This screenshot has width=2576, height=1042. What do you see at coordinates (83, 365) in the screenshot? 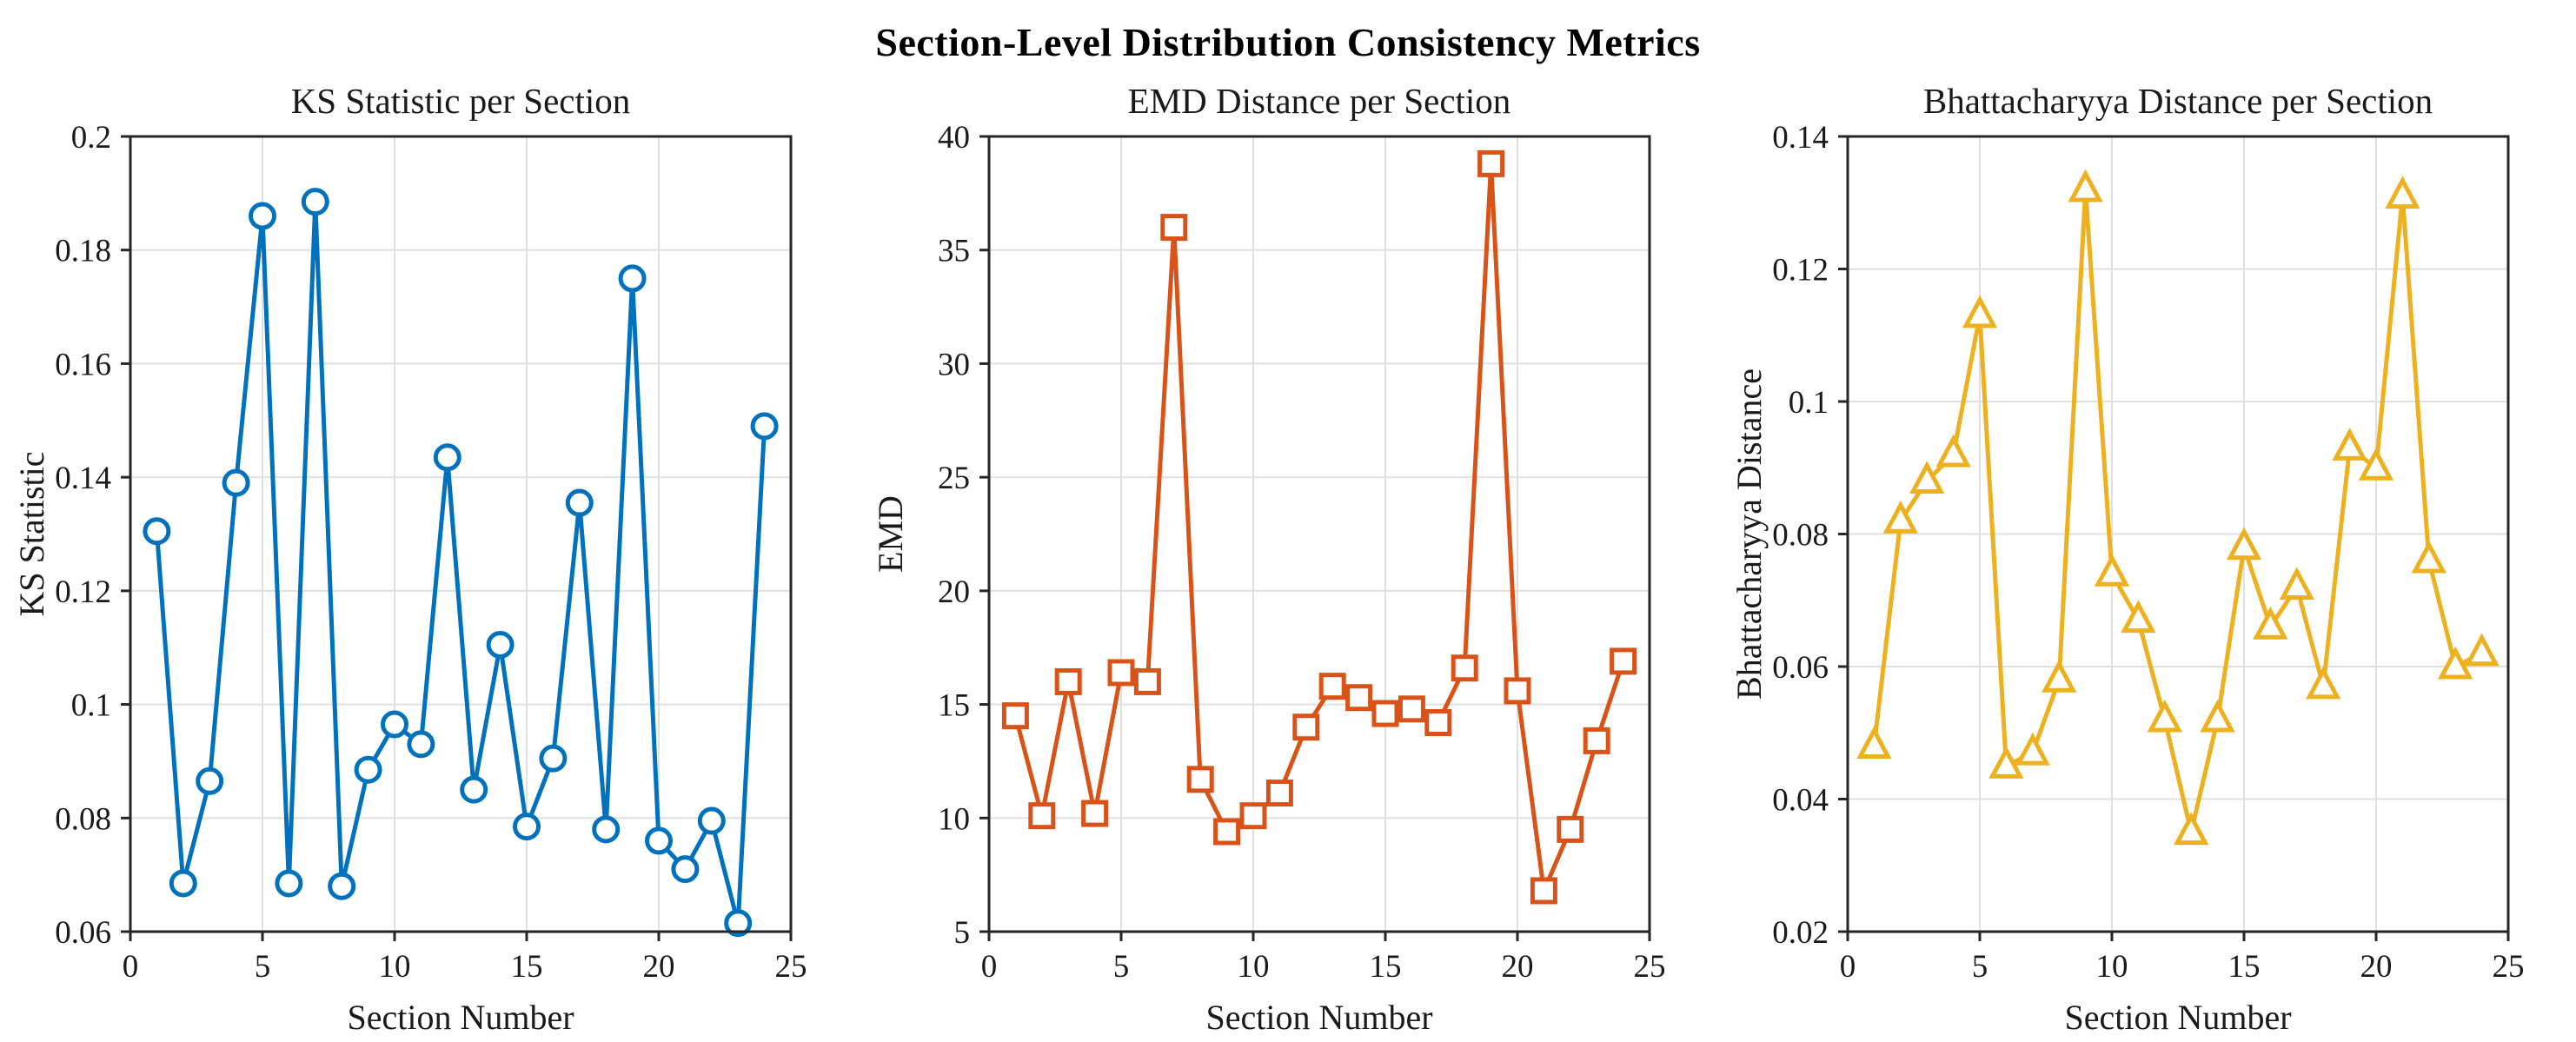
I see `y-tick-label: 0.16` at bounding box center [83, 365].